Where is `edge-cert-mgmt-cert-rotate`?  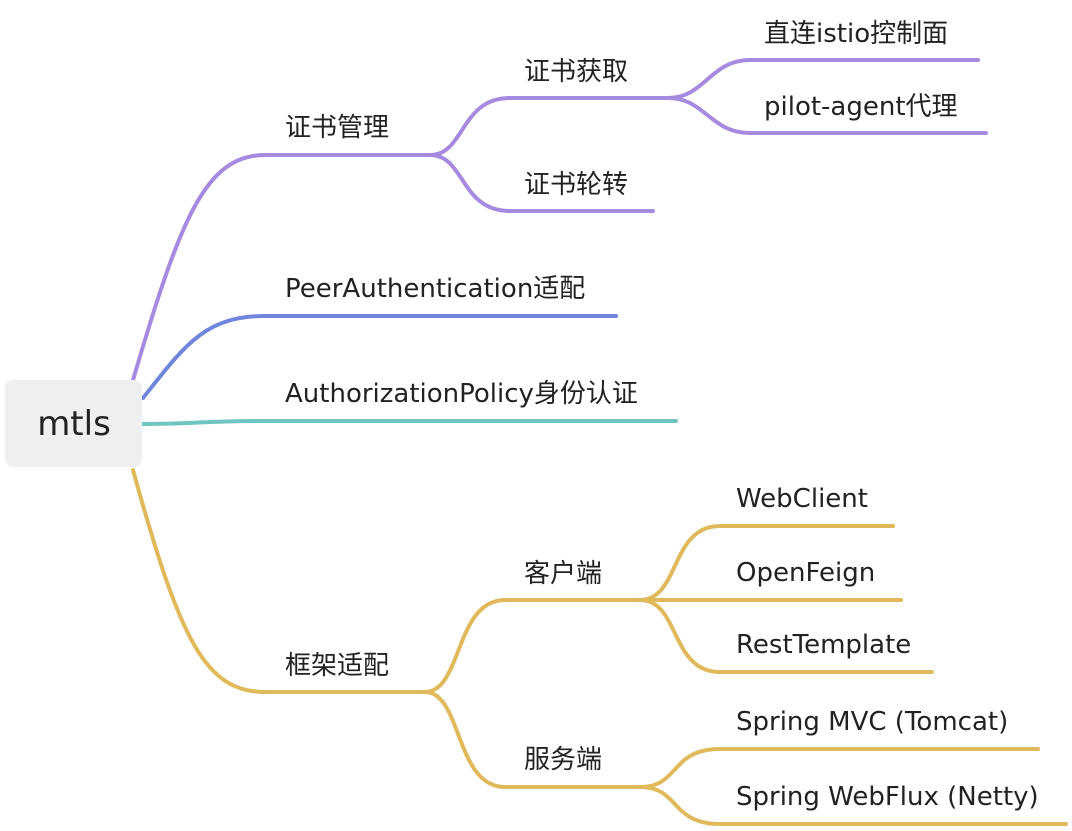 edge-cert-mgmt-cert-rotate is located at coordinates (541, 183).